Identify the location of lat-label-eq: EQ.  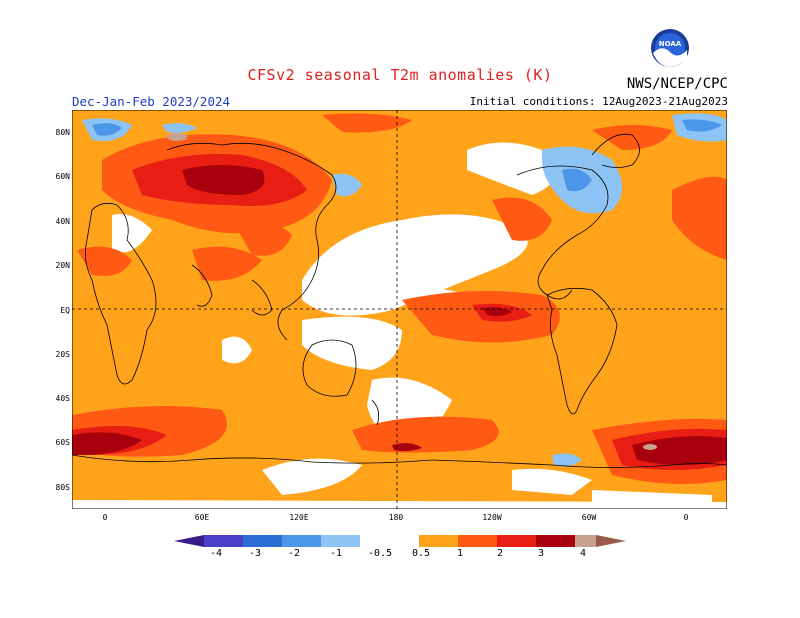
(65, 310).